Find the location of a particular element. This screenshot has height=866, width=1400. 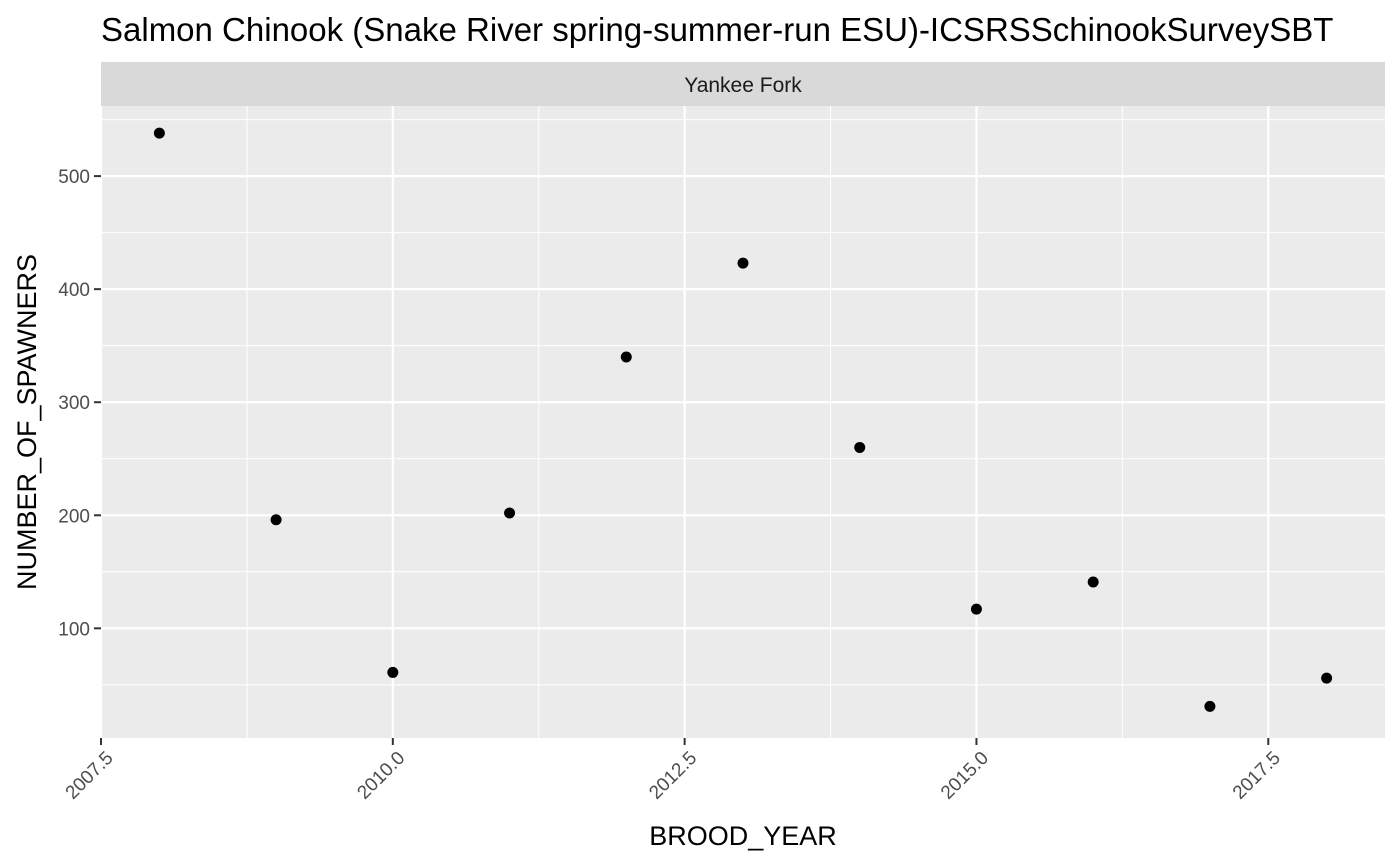

y-axis-title: NUMBER_OF_SPAWNERS is located at coordinates (27, 422).